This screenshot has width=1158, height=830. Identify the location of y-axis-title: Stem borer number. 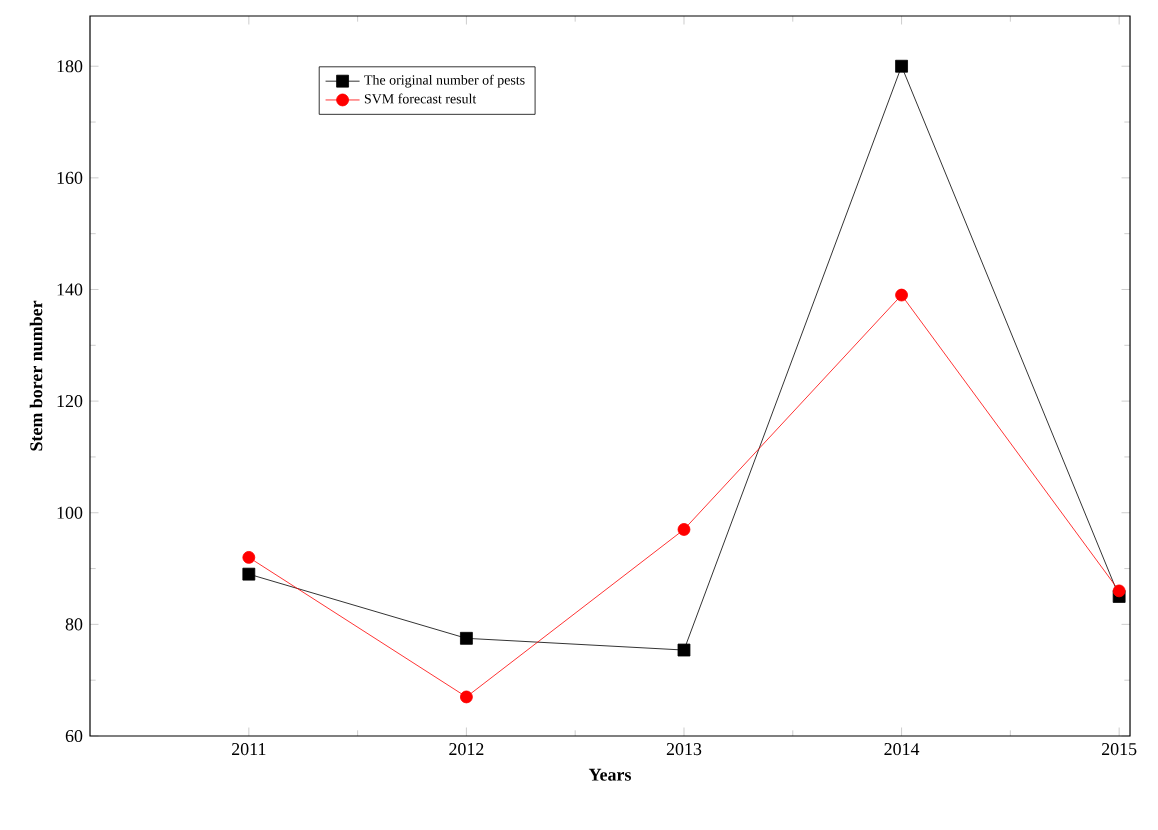
(36, 375).